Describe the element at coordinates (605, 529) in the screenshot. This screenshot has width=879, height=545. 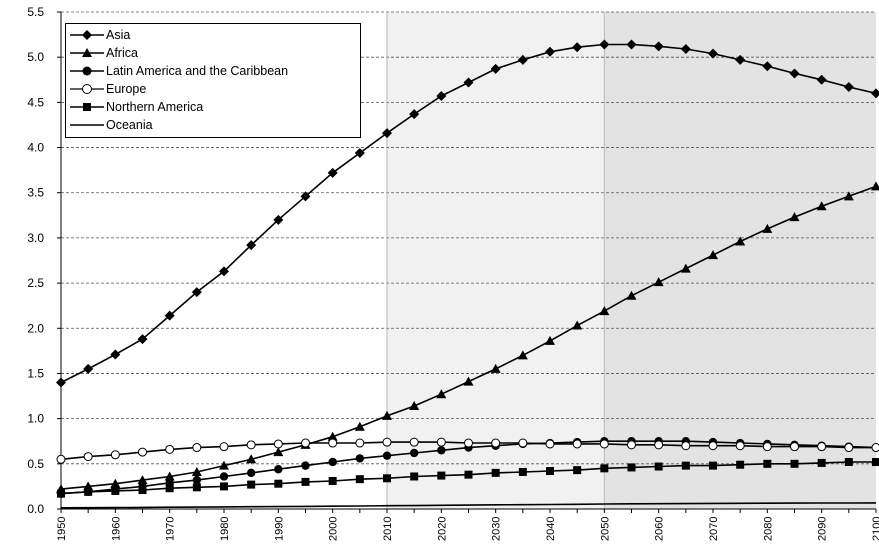
I see `x-tick-label: 2050` at that location.